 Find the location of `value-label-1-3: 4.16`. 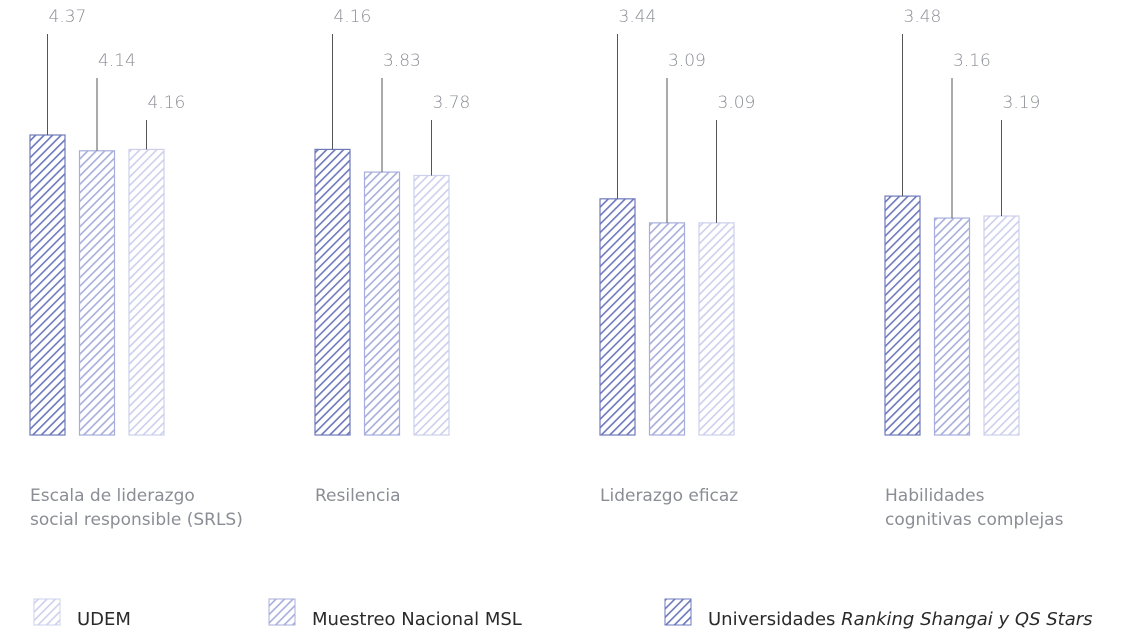

value-label-1-3: 4.16 is located at coordinates (167, 103).